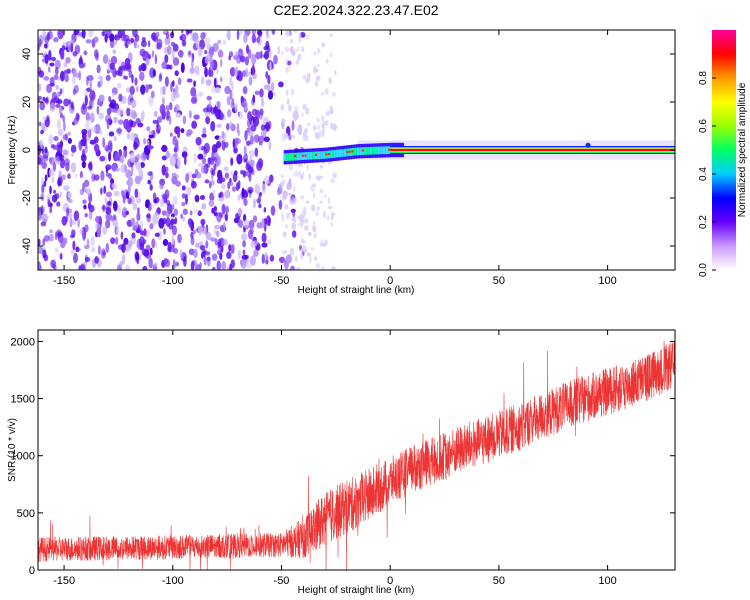  What do you see at coordinates (532, 150) in the screenshot?
I see `signal-band-core` at bounding box center [532, 150].